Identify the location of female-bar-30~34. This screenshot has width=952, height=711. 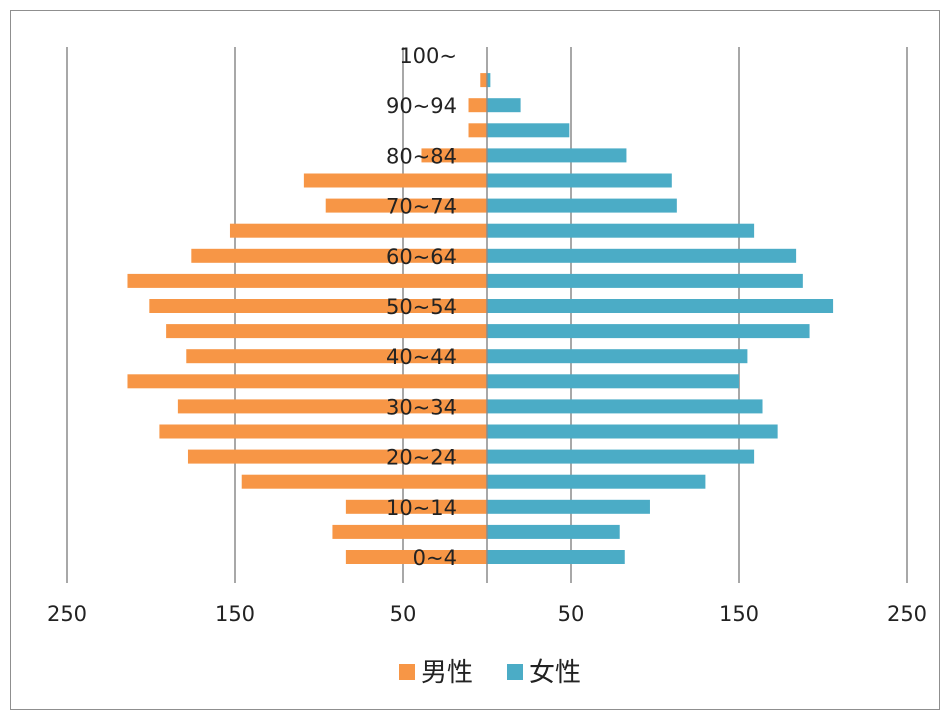
(625, 406).